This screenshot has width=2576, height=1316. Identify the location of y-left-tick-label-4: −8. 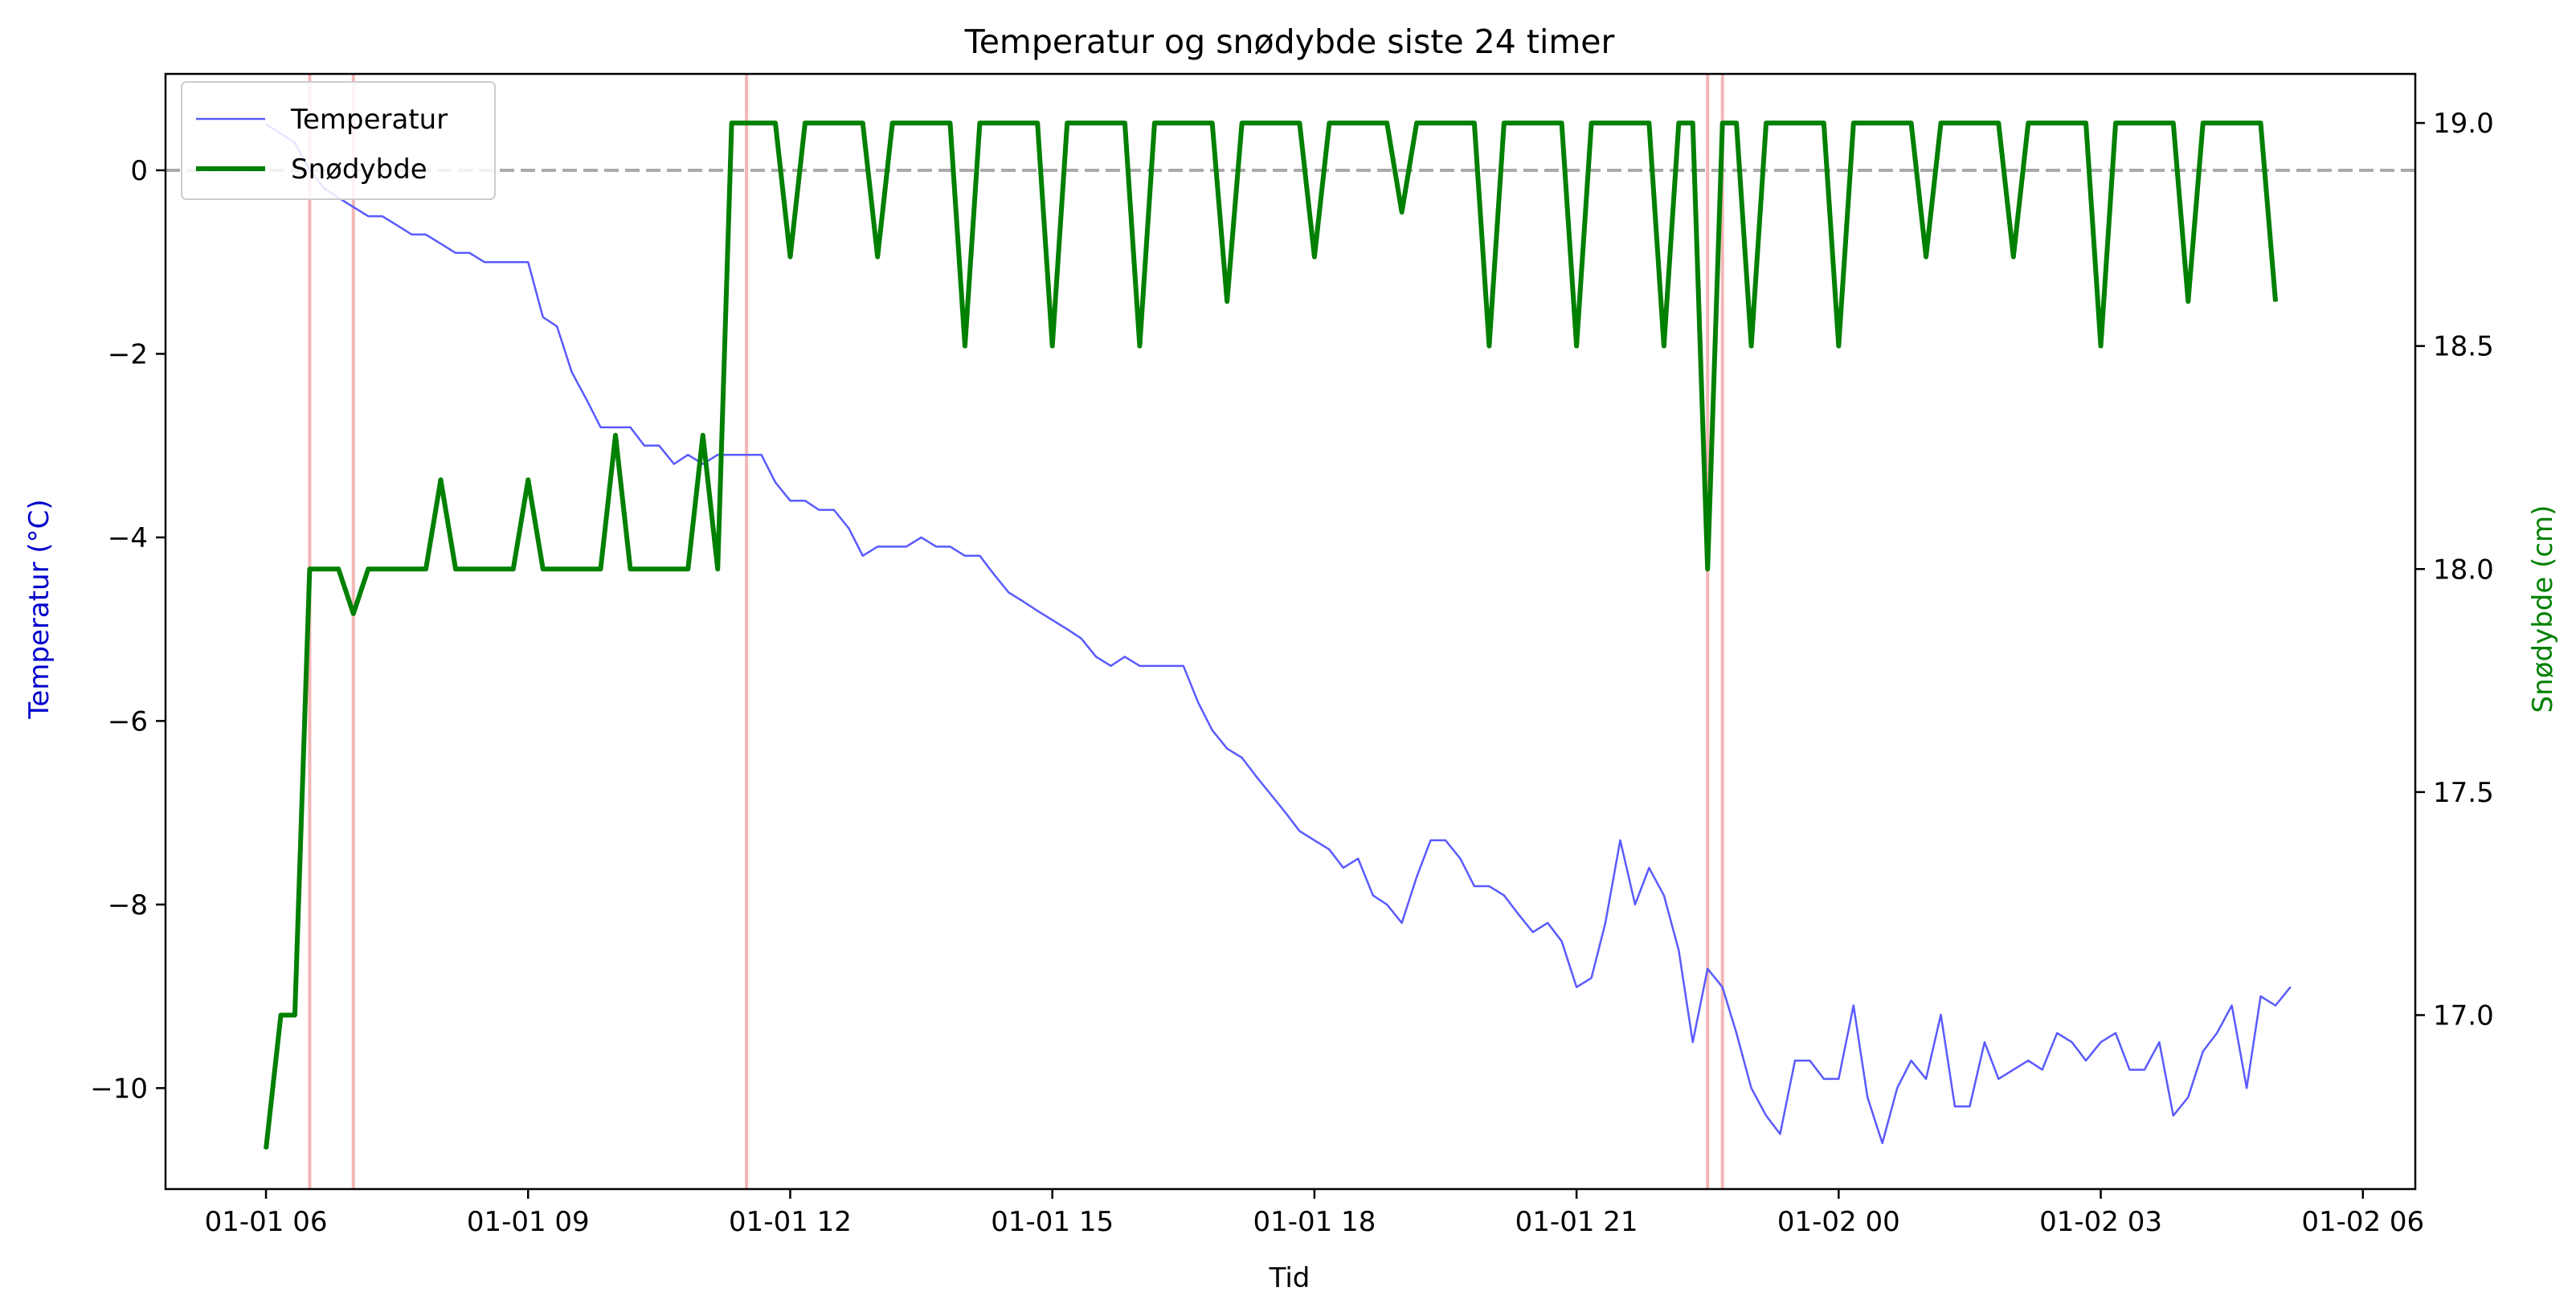
(128, 906).